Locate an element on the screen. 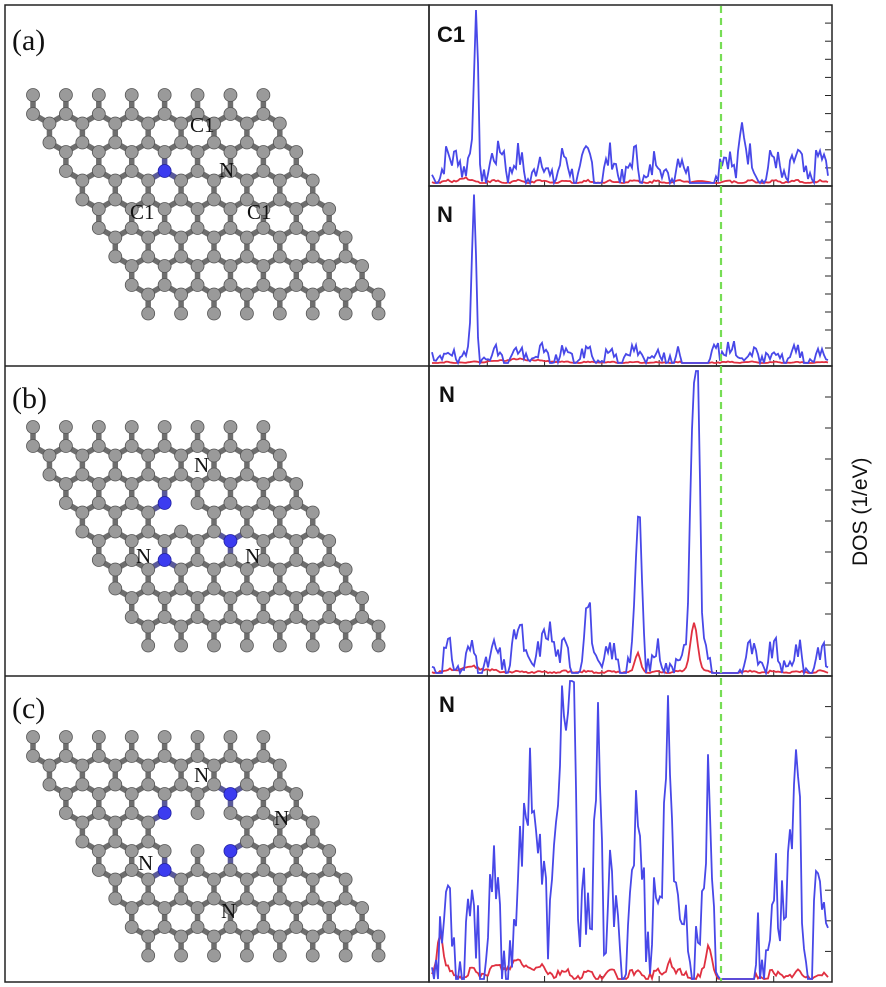 The width and height of the screenshot is (886, 987). atom-label-n-c2: N is located at coordinates (281, 818).